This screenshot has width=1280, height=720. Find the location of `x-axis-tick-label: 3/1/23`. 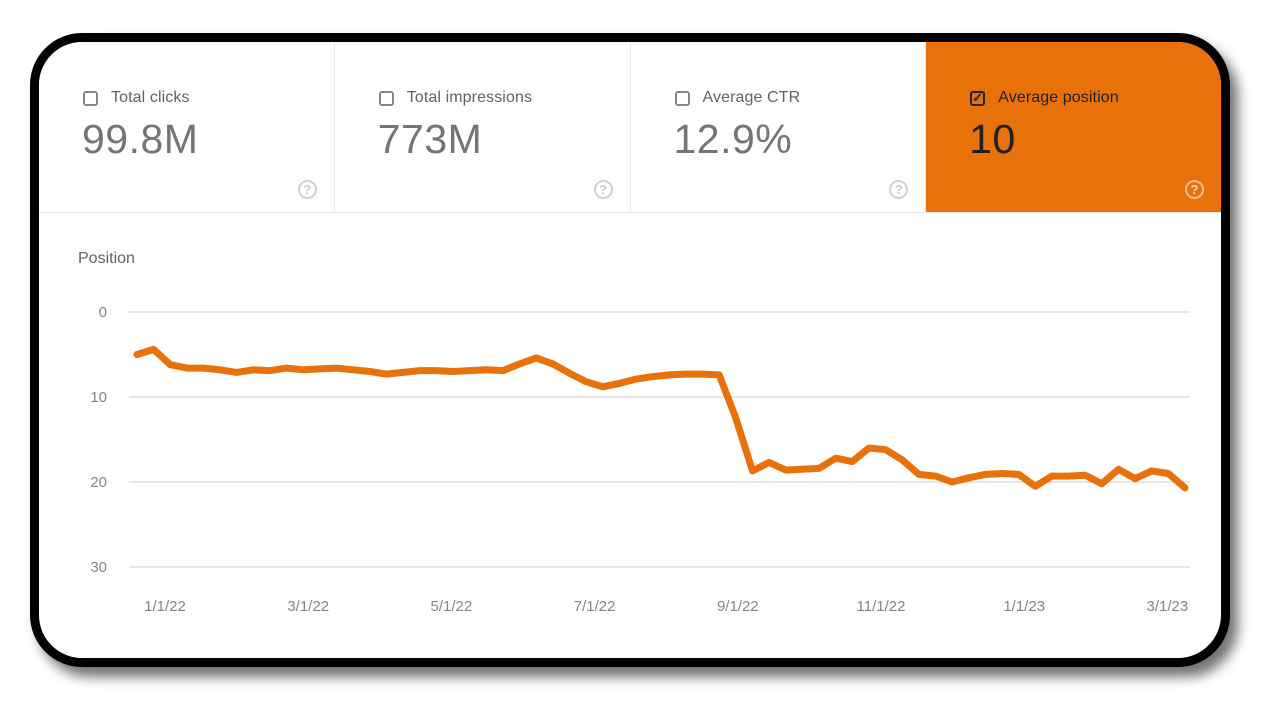

x-axis-tick-label: 3/1/23 is located at coordinates (1168, 606).